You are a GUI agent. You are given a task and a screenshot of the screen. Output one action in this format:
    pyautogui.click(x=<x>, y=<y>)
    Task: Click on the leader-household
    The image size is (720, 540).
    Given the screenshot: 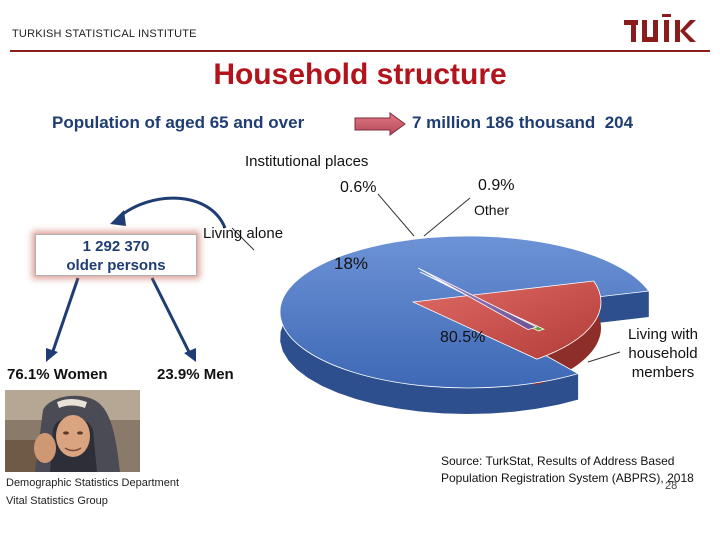 What is the action you would take?
    pyautogui.click(x=604, y=357)
    